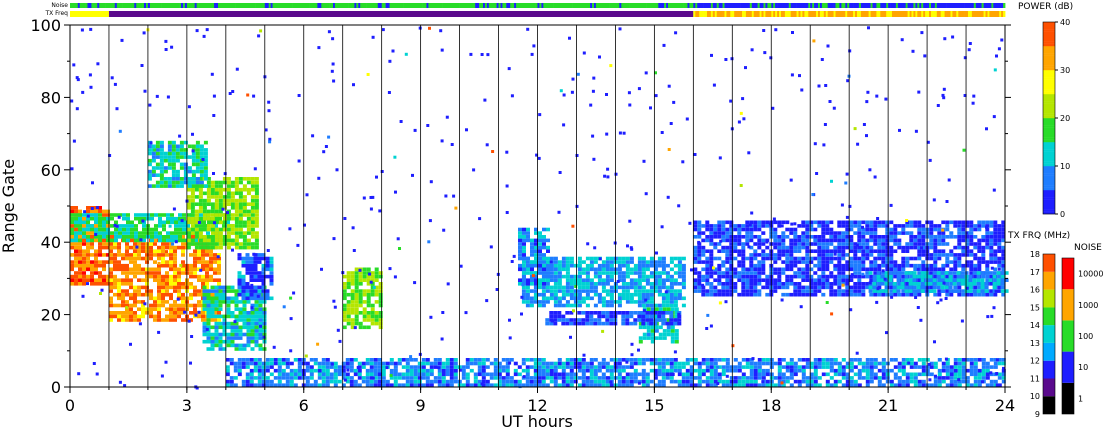  I want to click on noise-colorbar: NOISE 1 10 100 1000 10000, so click(1082, 329).